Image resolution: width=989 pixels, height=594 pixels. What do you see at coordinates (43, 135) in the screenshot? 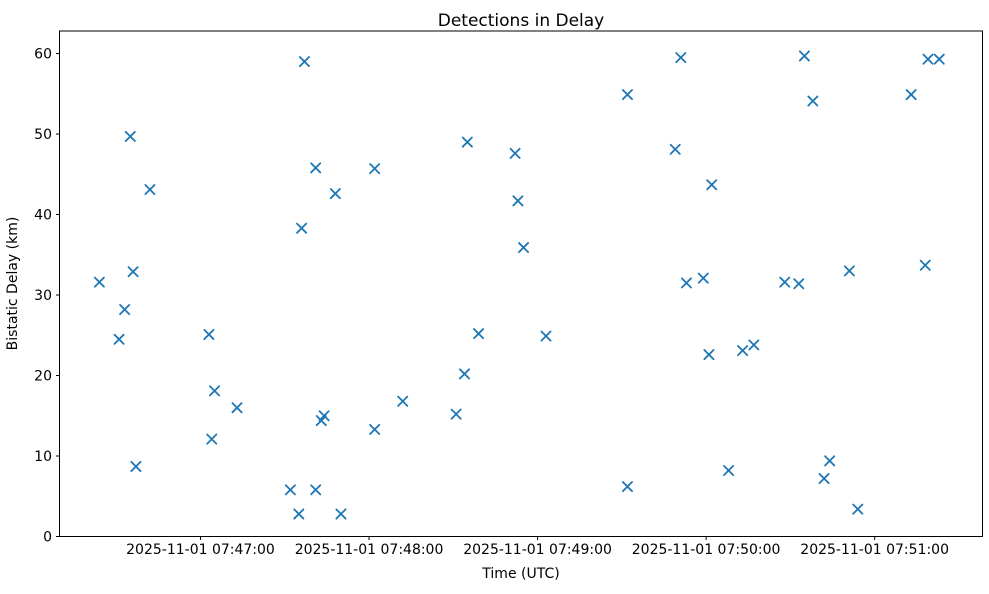
I see `y-tick-label: 50` at bounding box center [43, 135].